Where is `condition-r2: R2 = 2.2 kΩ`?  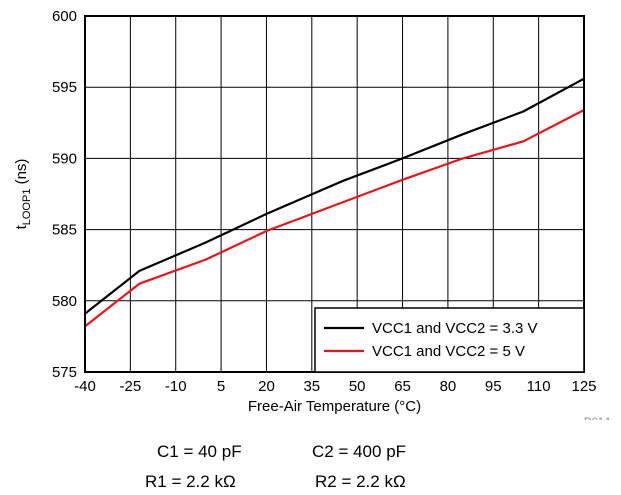 condition-r2: R2 = 2.2 kΩ is located at coordinates (360, 481).